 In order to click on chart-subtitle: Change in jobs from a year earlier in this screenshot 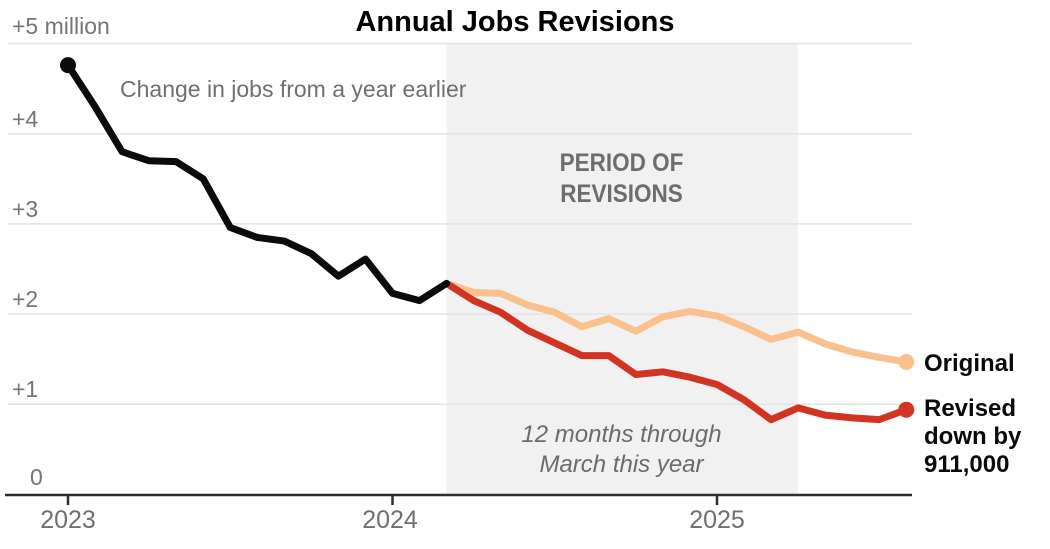, I will do `click(293, 89)`.